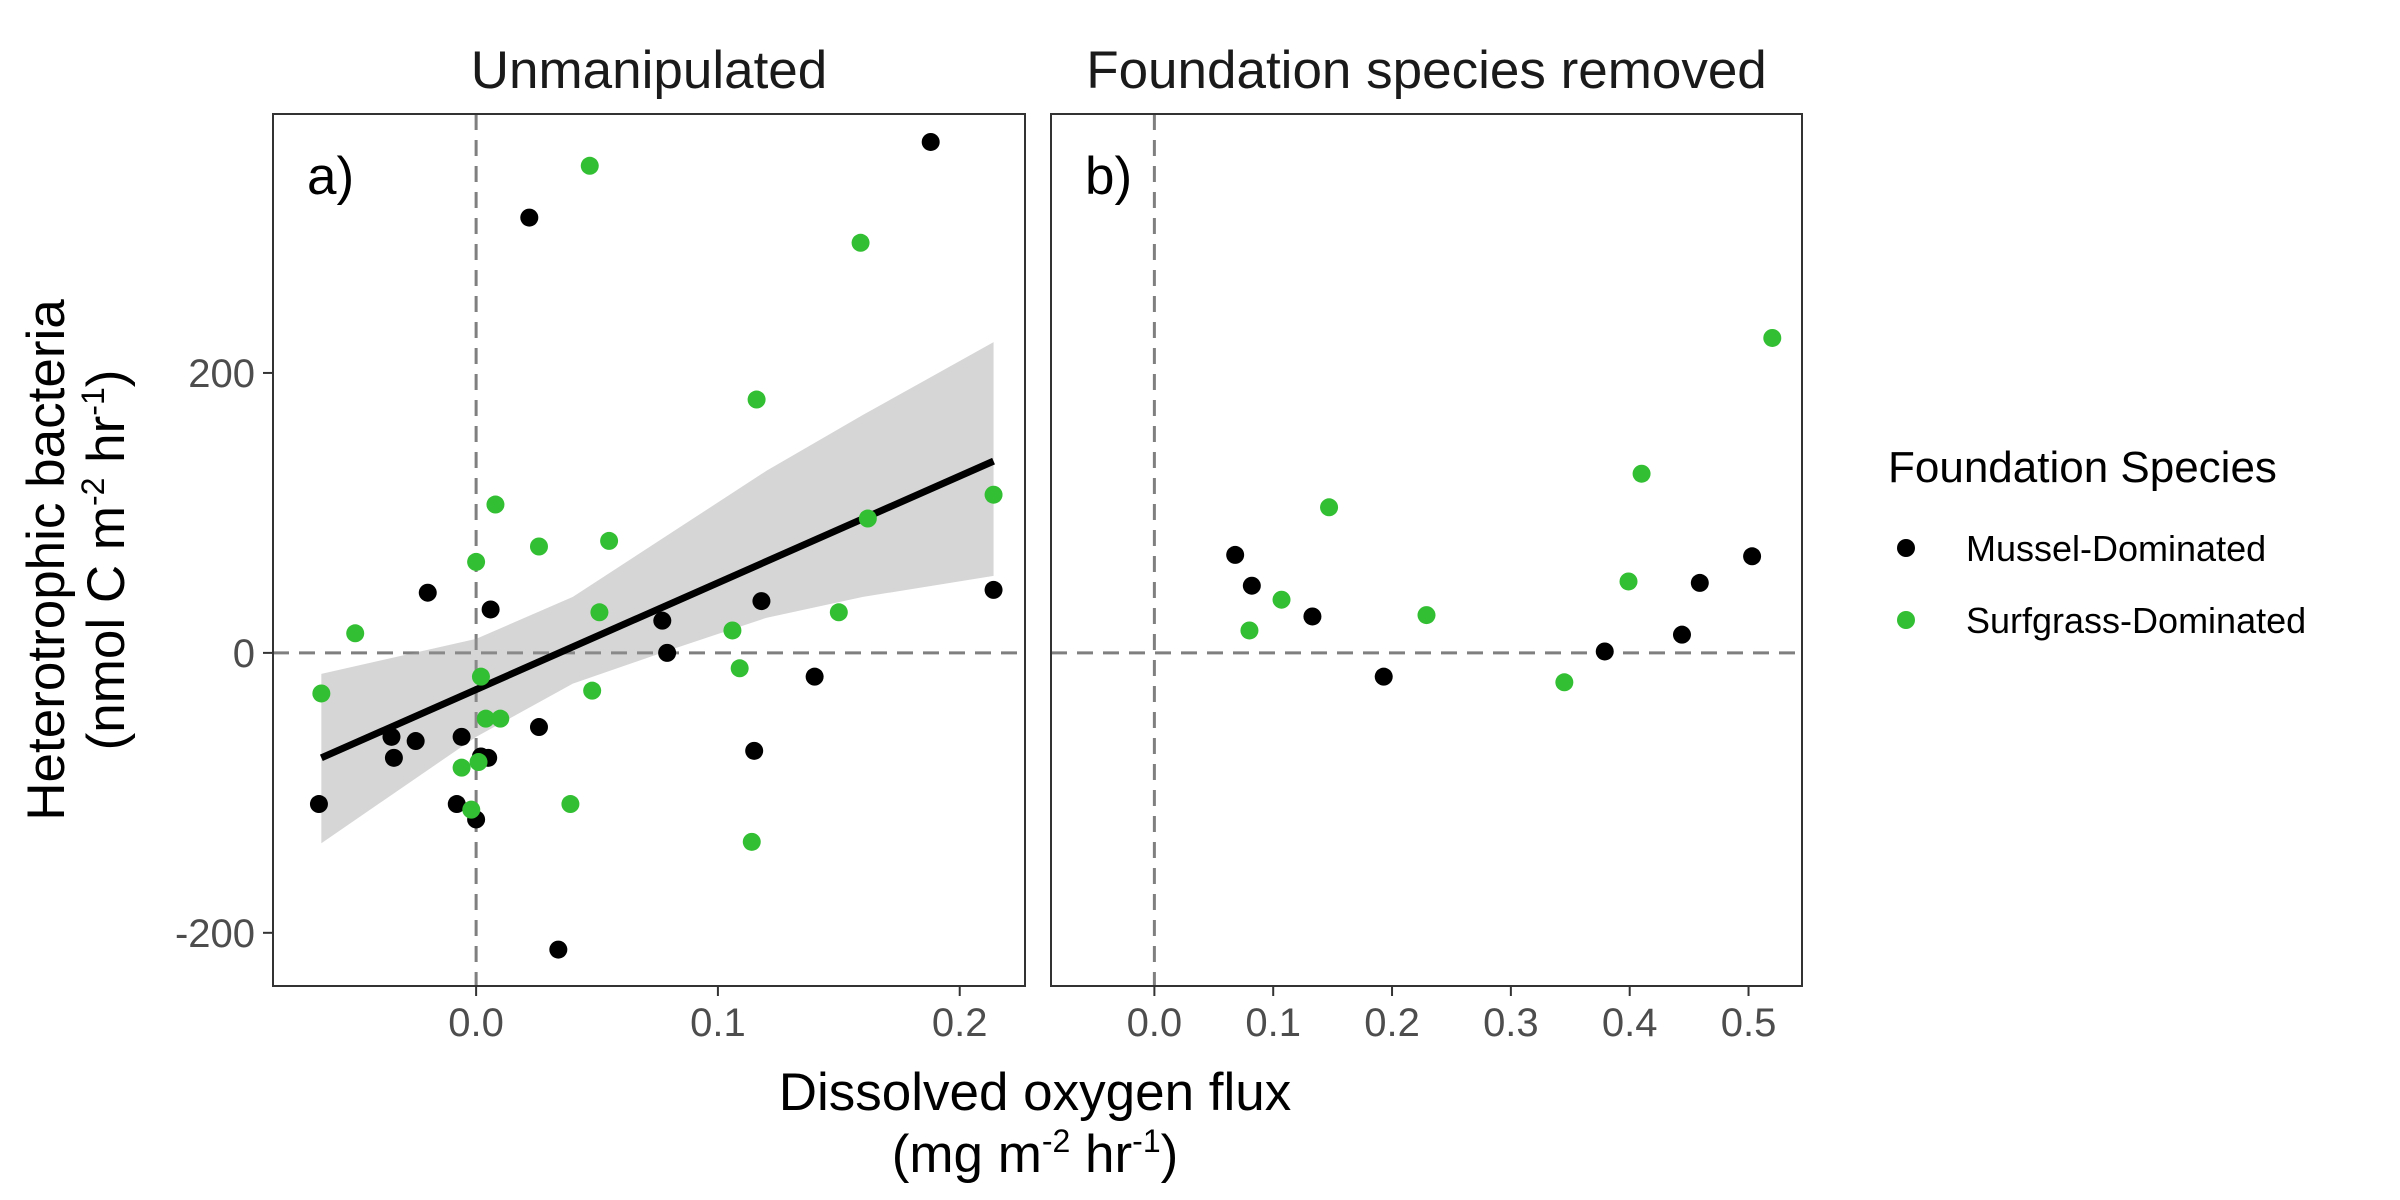 The image size is (2400, 1200). Describe the element at coordinates (215, 934) in the screenshot. I see `y-tick-label: -200` at that location.